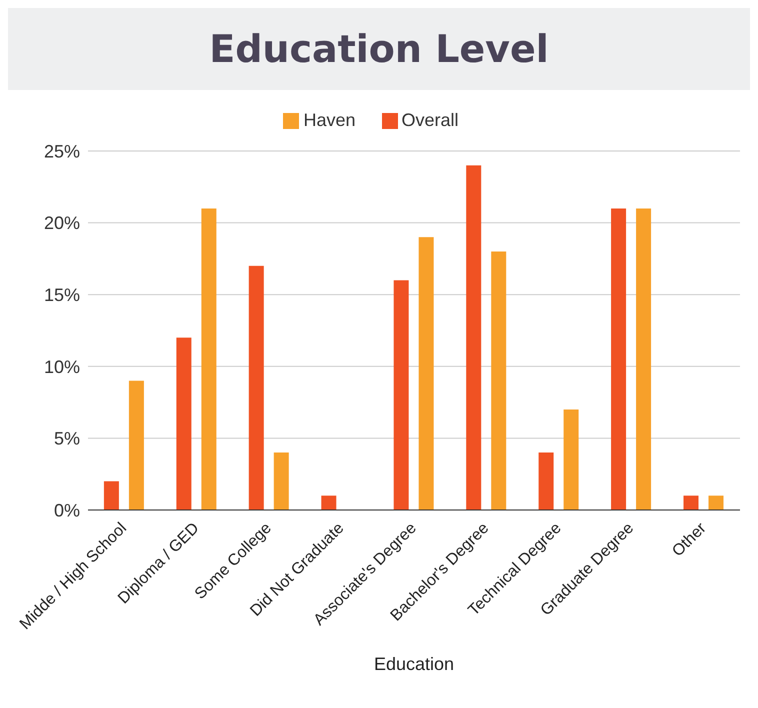  Describe the element at coordinates (414, 664) in the screenshot. I see `x-axis-title: Education` at that location.